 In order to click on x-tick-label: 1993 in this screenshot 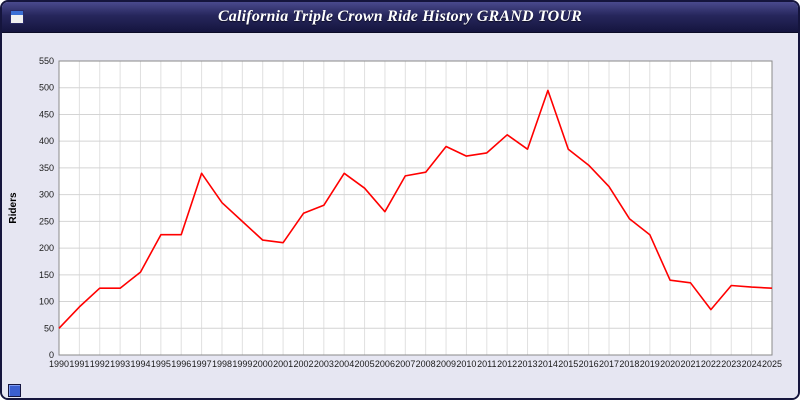, I will do `click(120, 364)`.